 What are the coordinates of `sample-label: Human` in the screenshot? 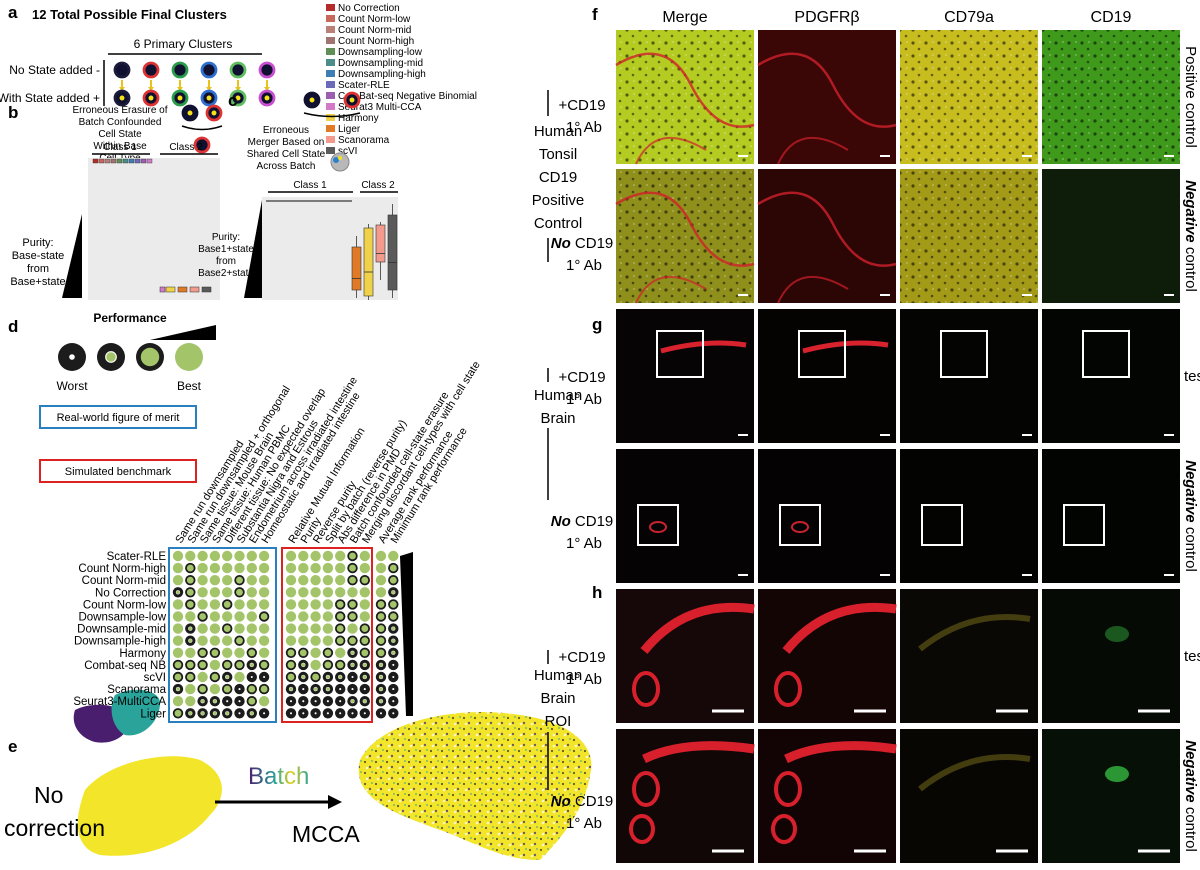 It's located at (558, 395).